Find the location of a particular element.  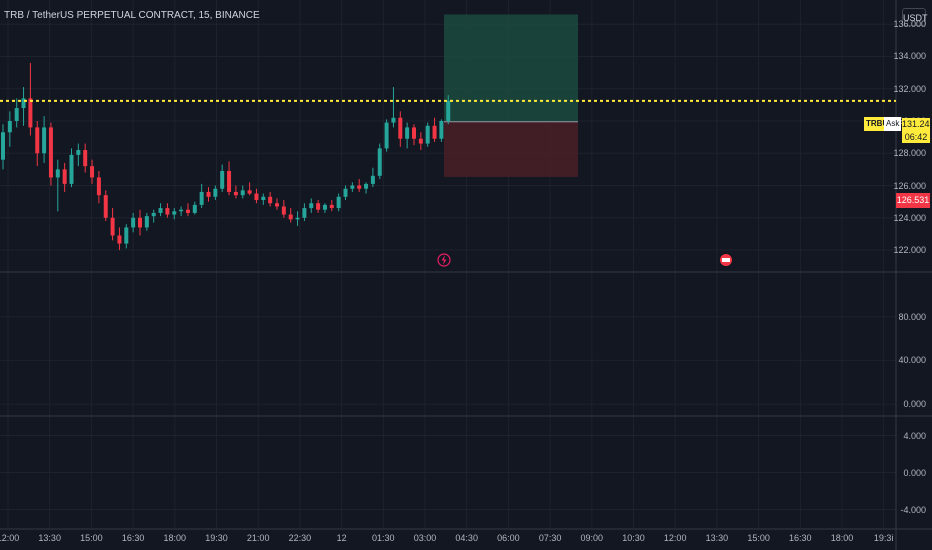

loss-zone is located at coordinates (511, 149).